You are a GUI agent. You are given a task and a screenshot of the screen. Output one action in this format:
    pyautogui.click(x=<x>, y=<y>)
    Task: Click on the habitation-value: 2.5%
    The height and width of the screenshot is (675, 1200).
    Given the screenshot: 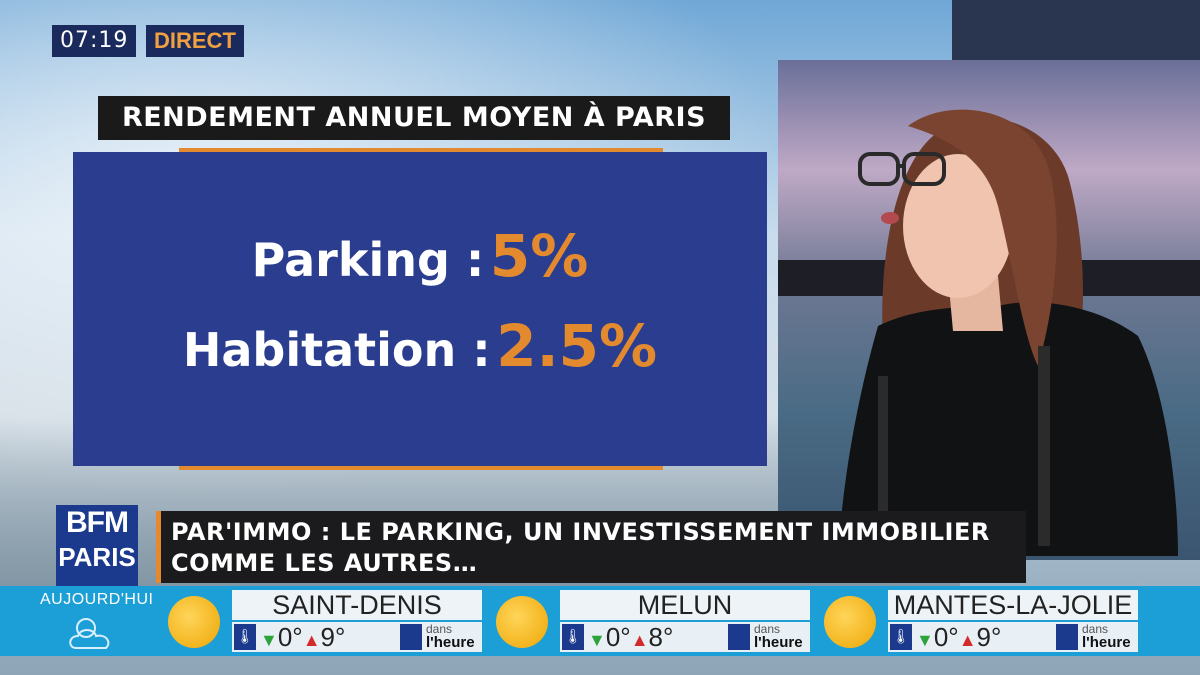 What is the action you would take?
    pyautogui.click(x=577, y=346)
    